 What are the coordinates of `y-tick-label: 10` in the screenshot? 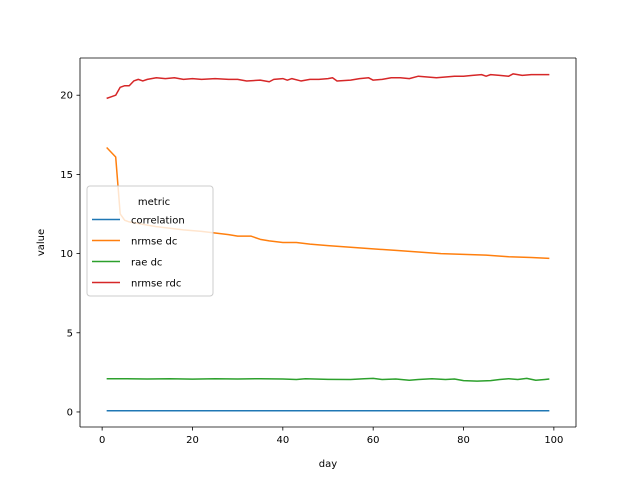 It's located at (66, 254).